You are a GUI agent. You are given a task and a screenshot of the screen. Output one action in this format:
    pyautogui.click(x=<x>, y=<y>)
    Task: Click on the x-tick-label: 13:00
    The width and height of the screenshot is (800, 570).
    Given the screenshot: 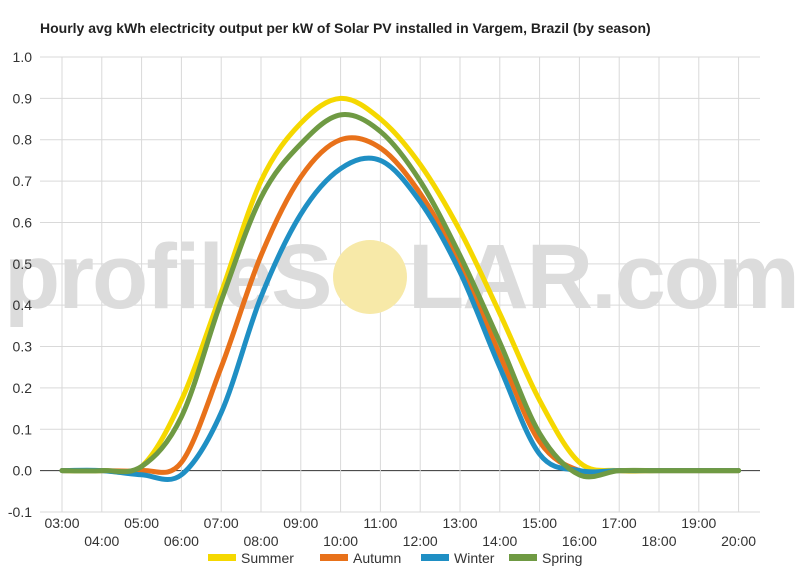 What is the action you would take?
    pyautogui.click(x=459, y=523)
    